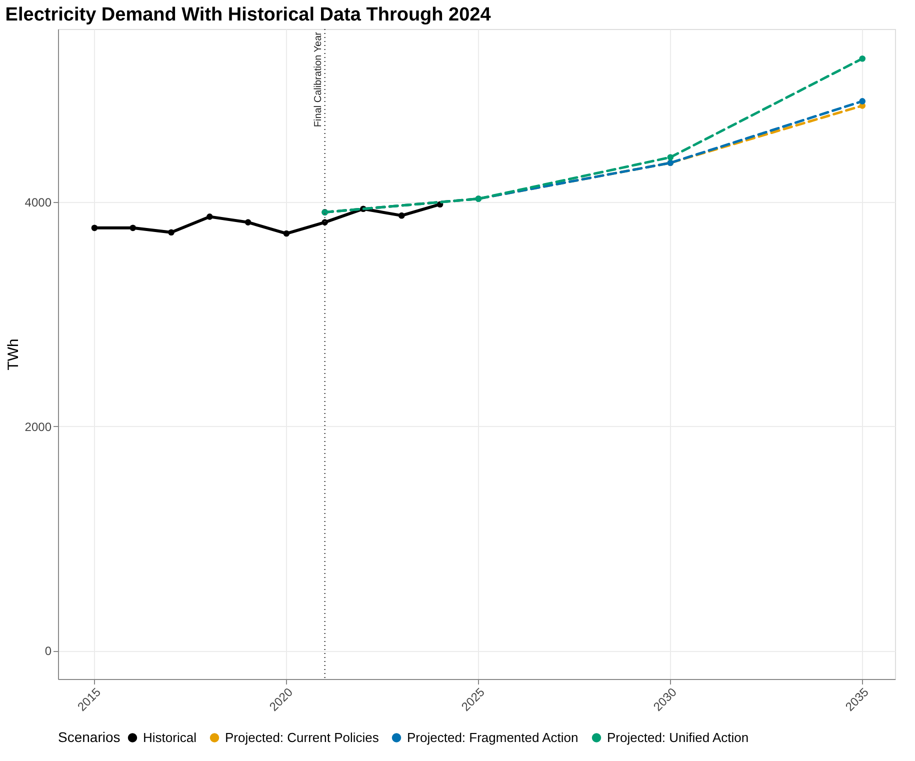 This screenshot has width=915, height=761. What do you see at coordinates (170, 737) in the screenshot?
I see `legend-label: Historical` at bounding box center [170, 737].